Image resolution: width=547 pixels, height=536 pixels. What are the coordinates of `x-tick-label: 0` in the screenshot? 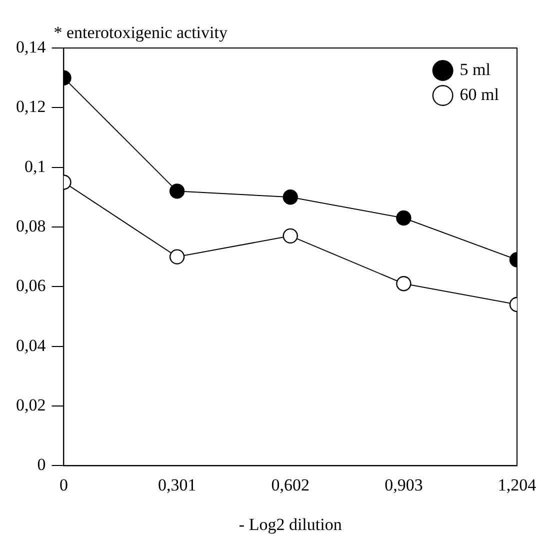 It's located at (64, 484).